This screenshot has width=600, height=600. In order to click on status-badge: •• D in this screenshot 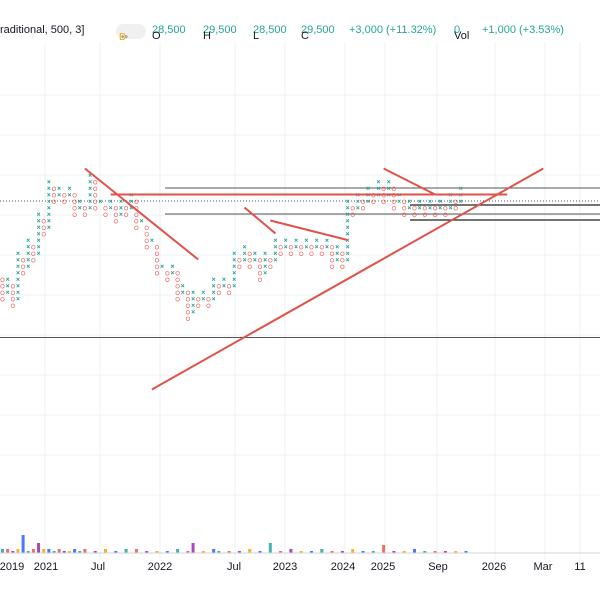, I will do `click(131, 33)`.